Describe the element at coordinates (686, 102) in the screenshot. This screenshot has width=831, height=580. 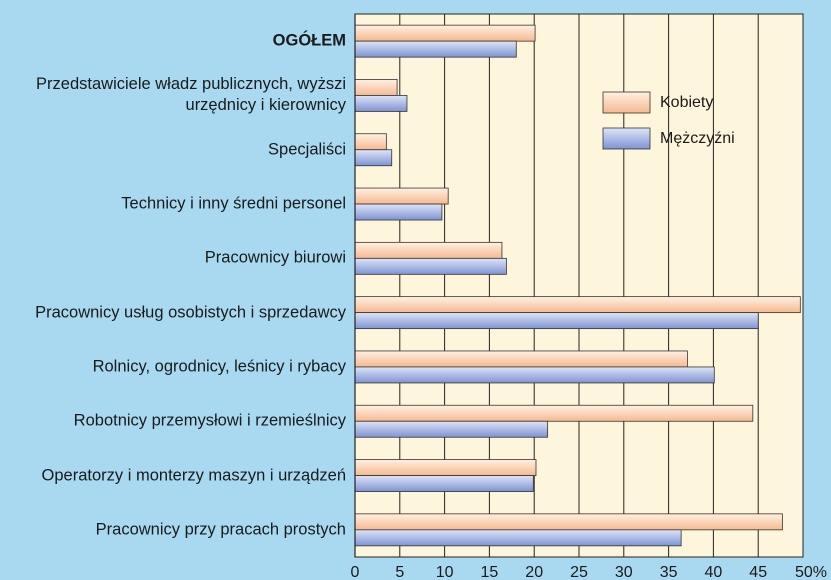
I see `legend-label: Kobiety` at that location.